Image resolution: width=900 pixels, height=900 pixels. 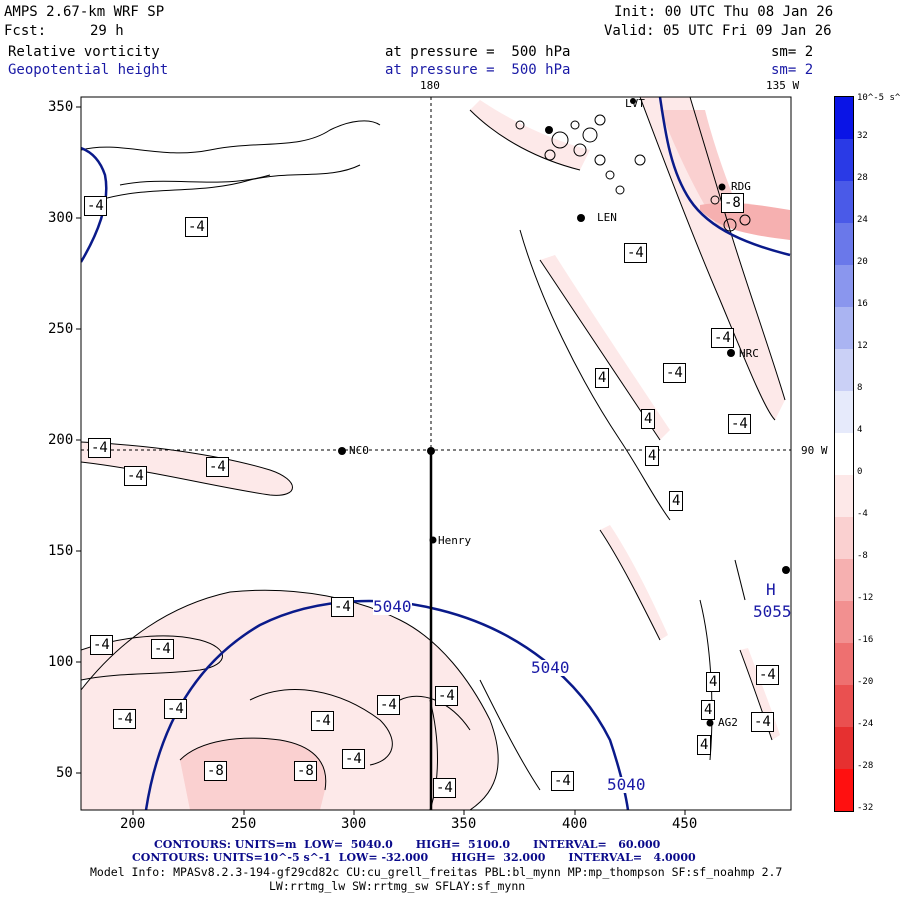 I want to click on colorbar-tick-label: -24, so click(x=865, y=724).